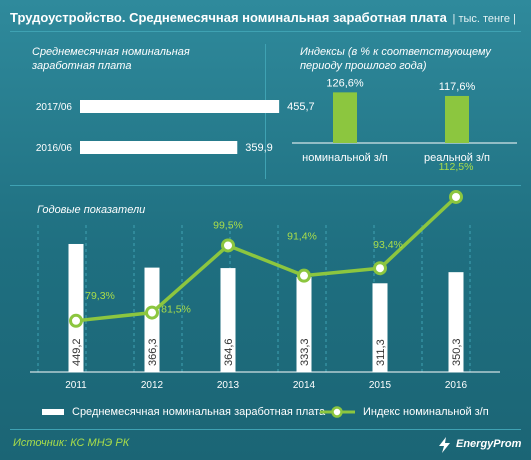 The width and height of the screenshot is (531, 460). What do you see at coordinates (53, 412) in the screenshot?
I see `legend-bar-swatch` at bounding box center [53, 412].